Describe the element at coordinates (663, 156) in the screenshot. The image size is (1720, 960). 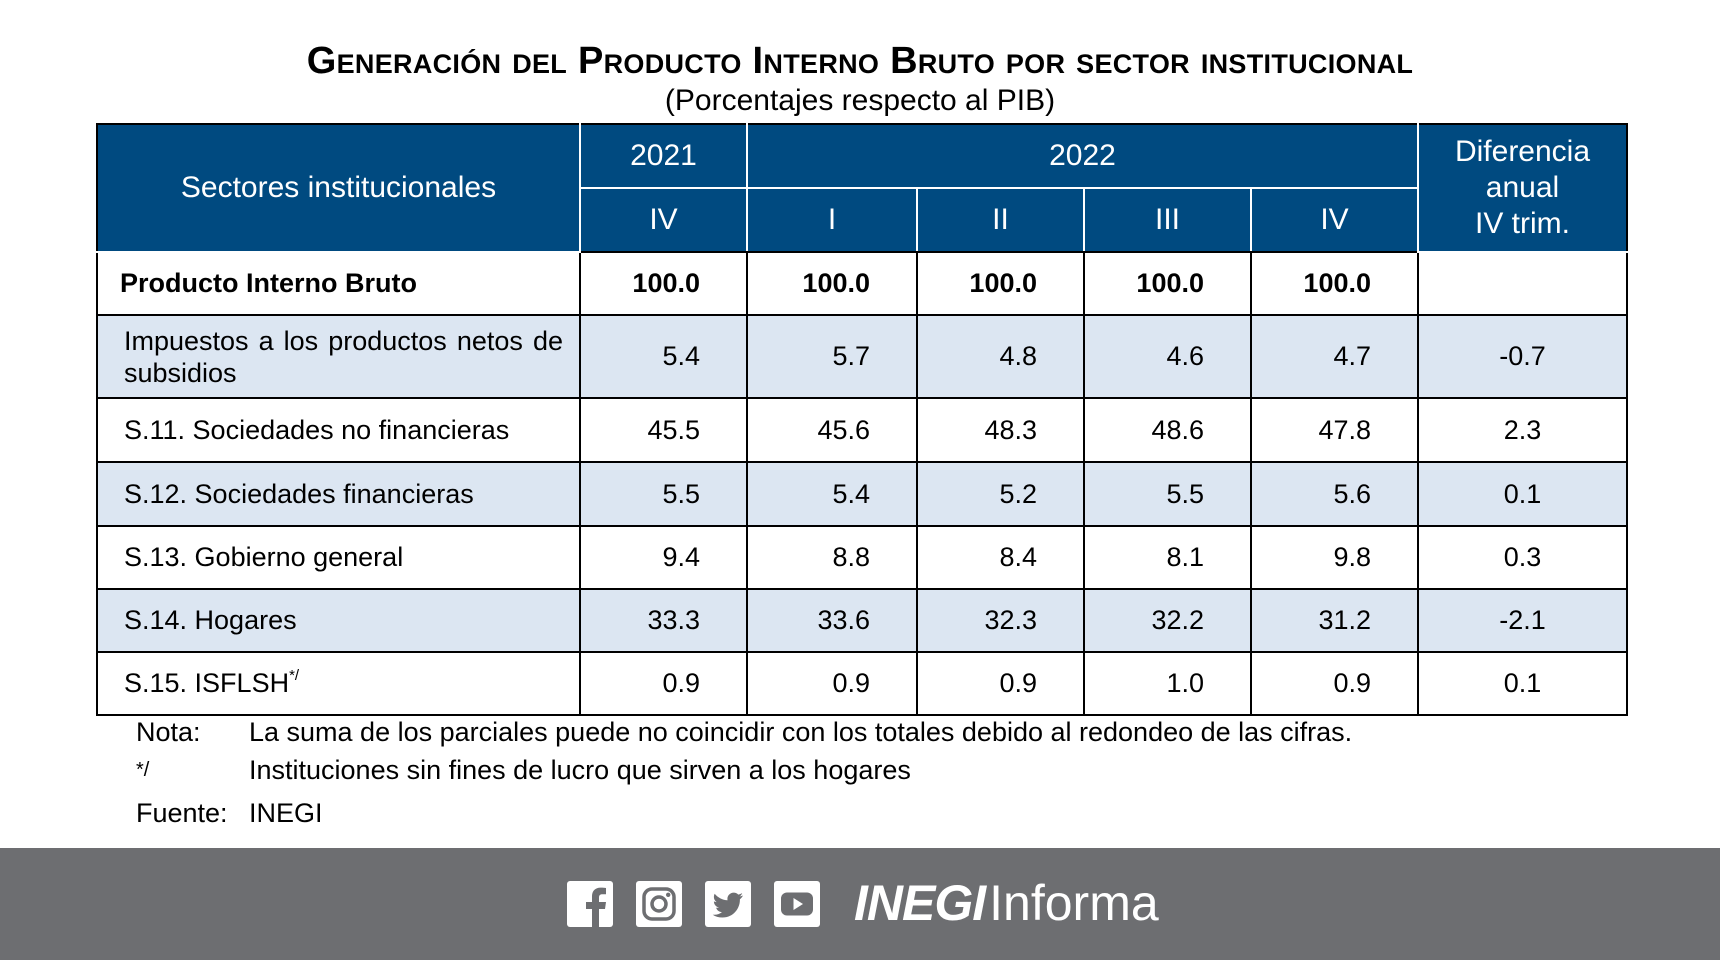
I see `header-year-2021: 2021` at that location.